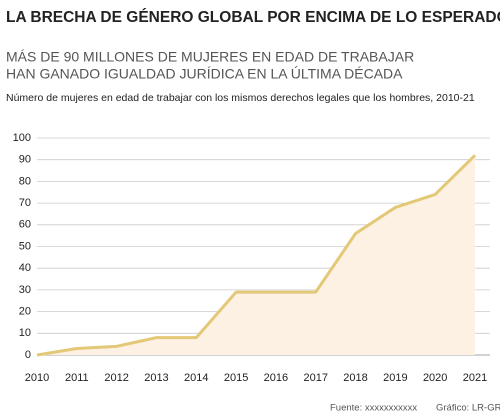 Image resolution: width=500 pixels, height=419 pixels. I want to click on x-tick-label: 2017, so click(315, 378).